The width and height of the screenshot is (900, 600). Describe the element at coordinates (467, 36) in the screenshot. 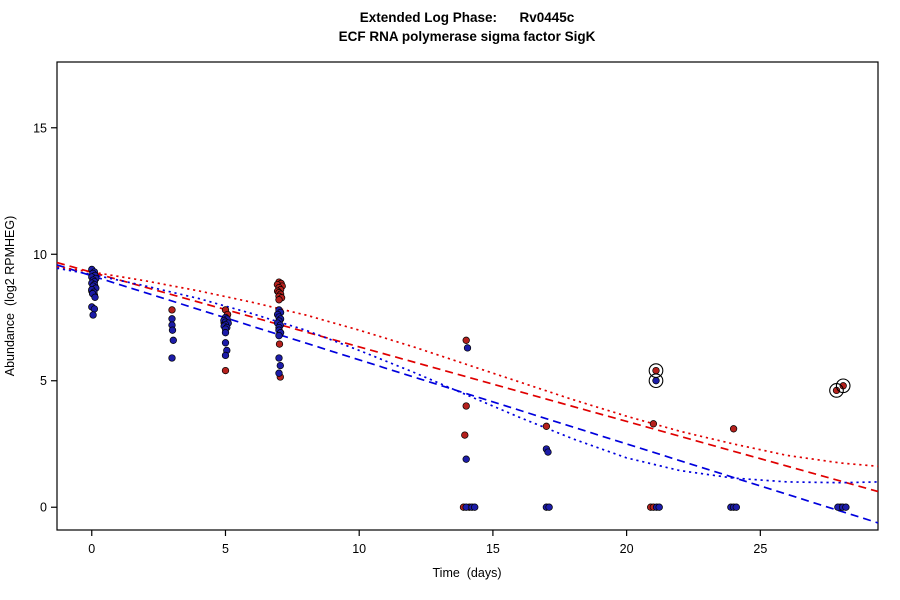

I see `chart-subtitle: ECF RNA polymerase sigma factor SigK` at that location.